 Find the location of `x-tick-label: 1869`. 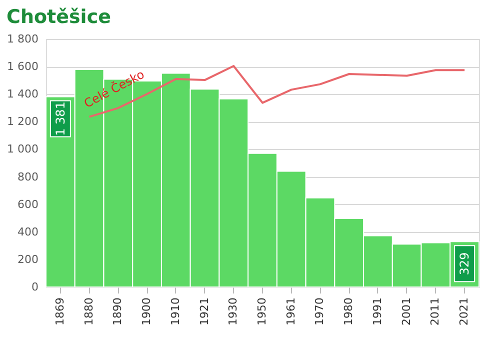

x-tick-label: 1869 is located at coordinates (59, 312).